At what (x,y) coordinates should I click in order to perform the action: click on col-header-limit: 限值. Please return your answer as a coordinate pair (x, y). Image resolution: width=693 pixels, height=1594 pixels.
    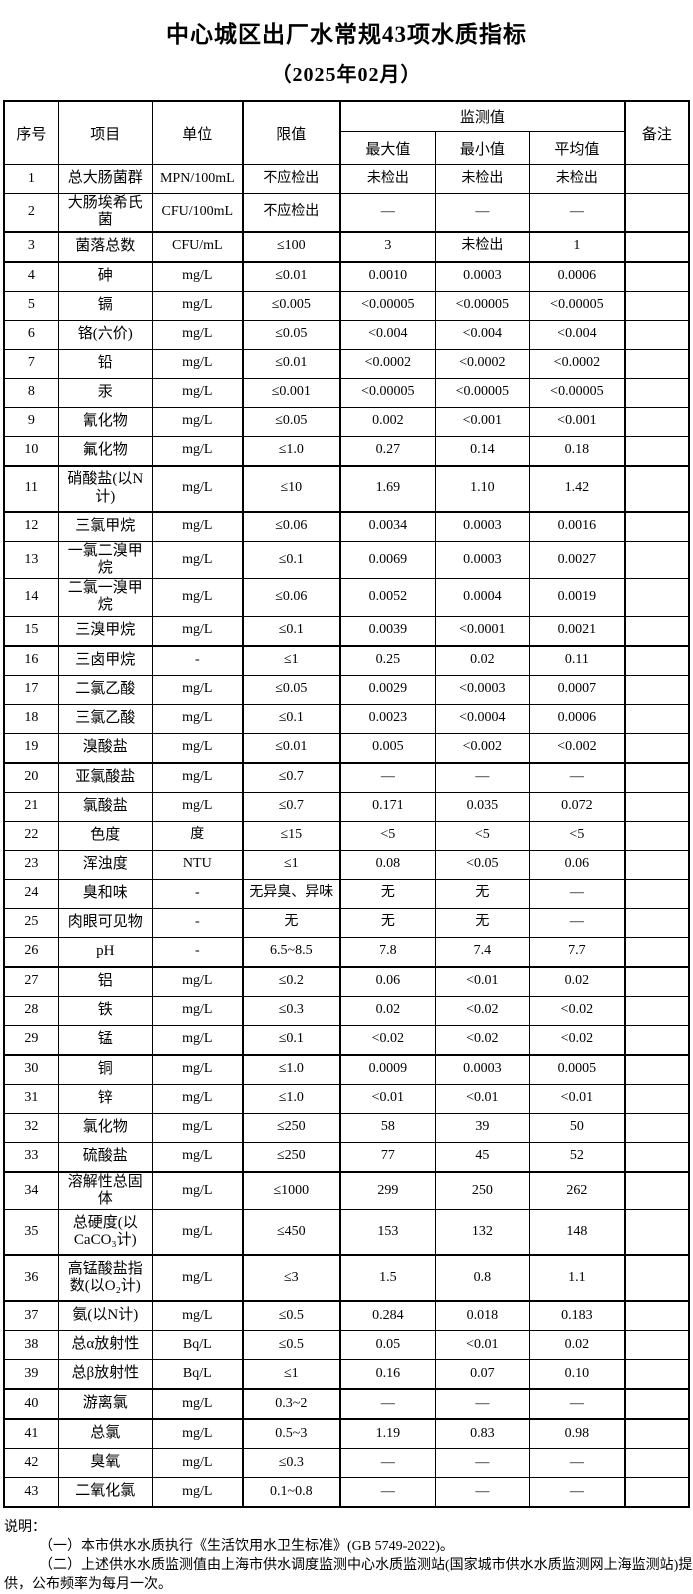
    Looking at the image, I should click on (291, 132).